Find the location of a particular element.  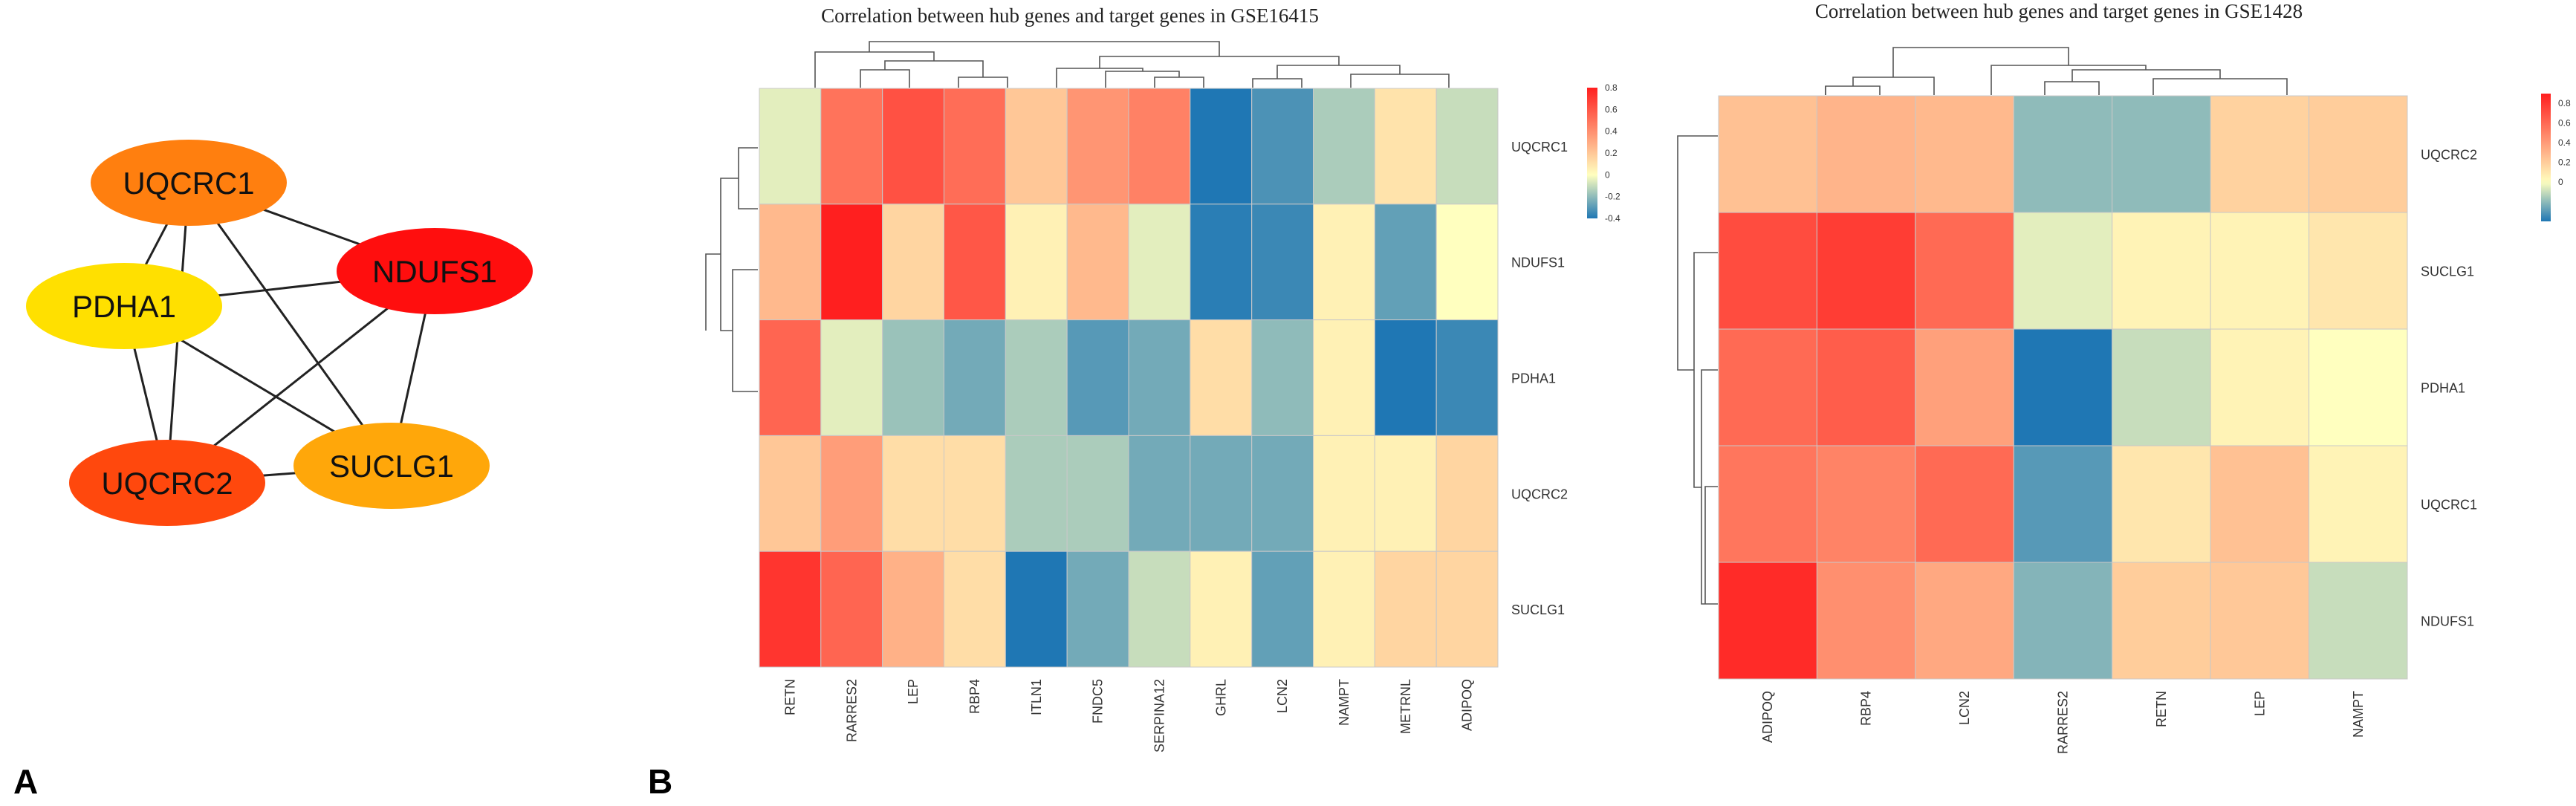

hm1-legend-tick: 0 is located at coordinates (1607, 174).